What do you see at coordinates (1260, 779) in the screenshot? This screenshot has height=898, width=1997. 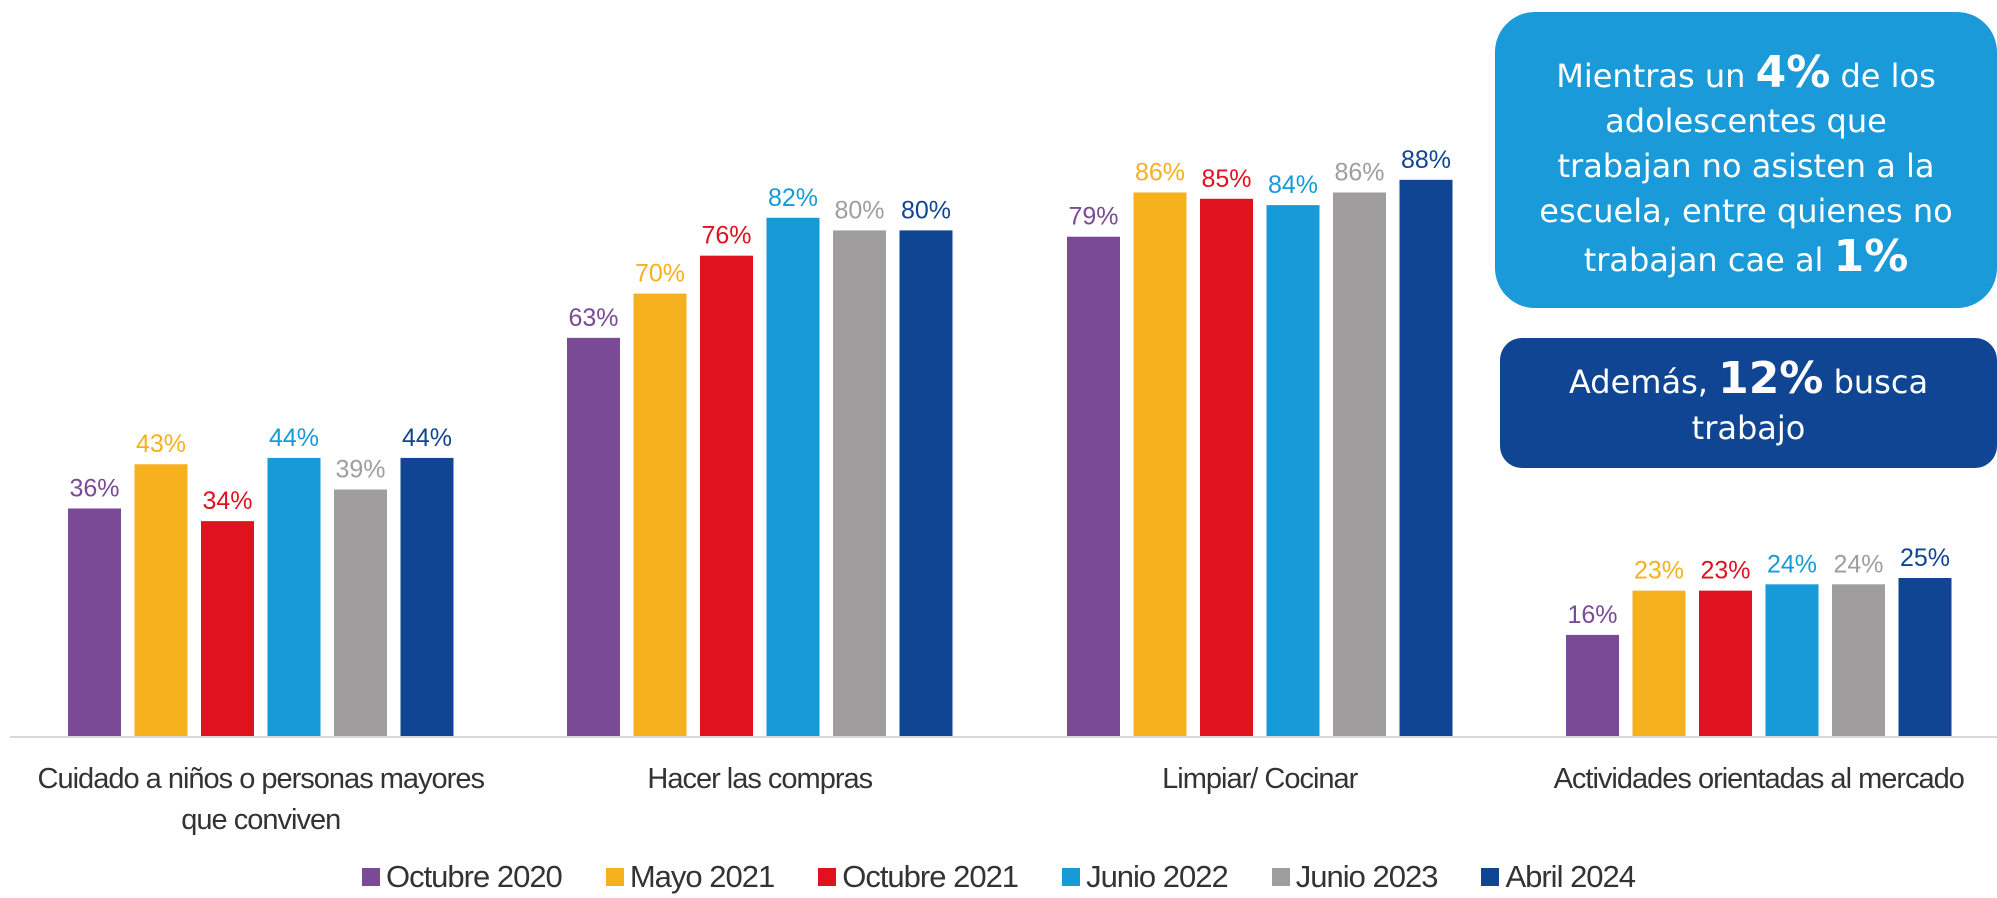 I see `category-label: Limpiar/ Cocinar` at bounding box center [1260, 779].